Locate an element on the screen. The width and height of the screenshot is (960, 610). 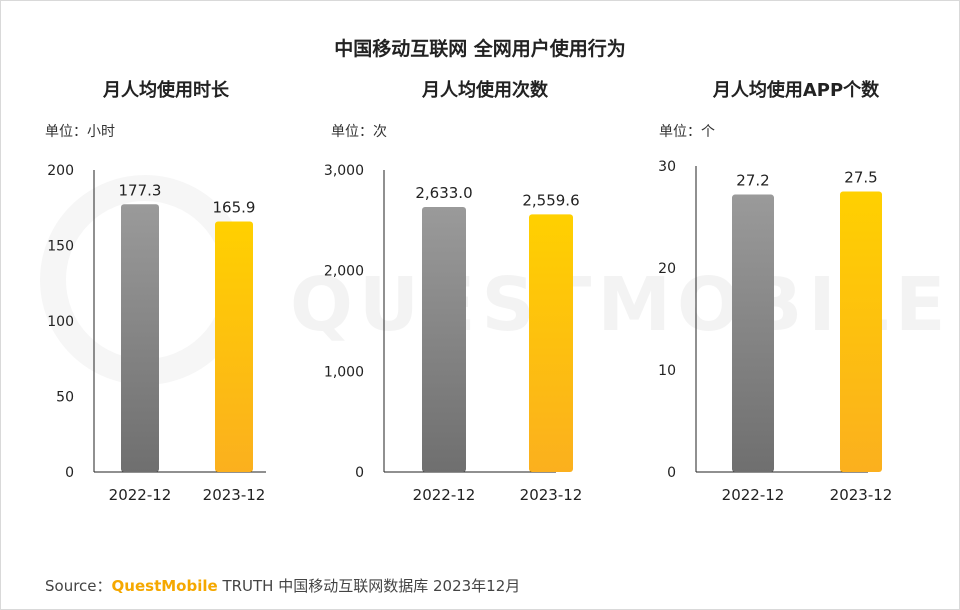
y-tick-label: 10 is located at coordinates (667, 371).